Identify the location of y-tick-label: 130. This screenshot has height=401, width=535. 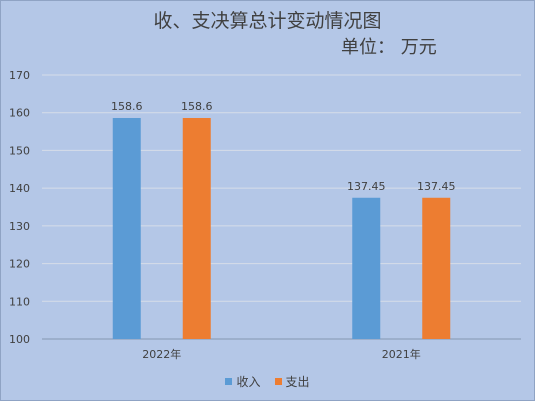
(19, 226).